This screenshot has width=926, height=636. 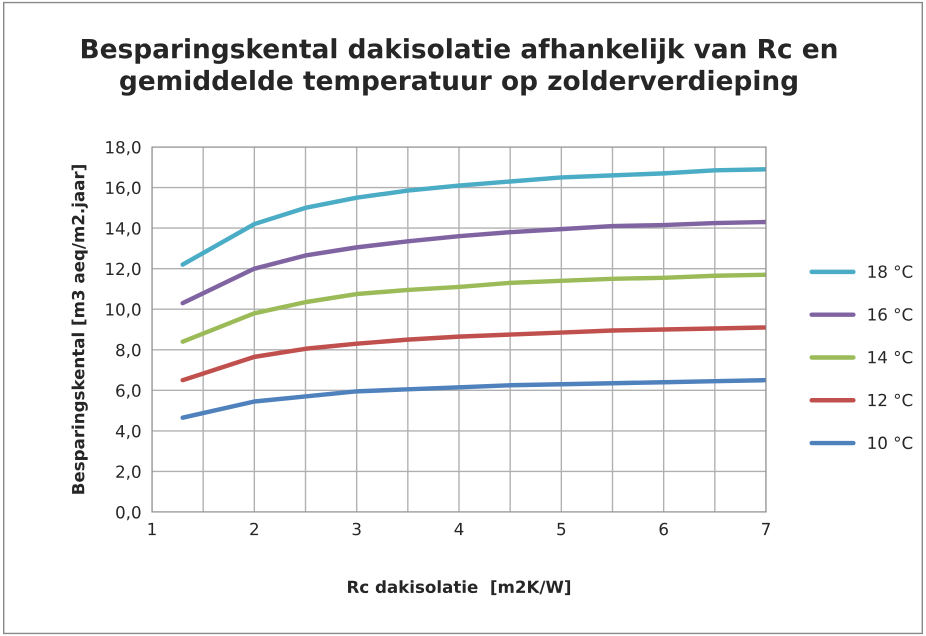 What do you see at coordinates (890, 357) in the screenshot?
I see `legend-label: 14 °C` at bounding box center [890, 357].